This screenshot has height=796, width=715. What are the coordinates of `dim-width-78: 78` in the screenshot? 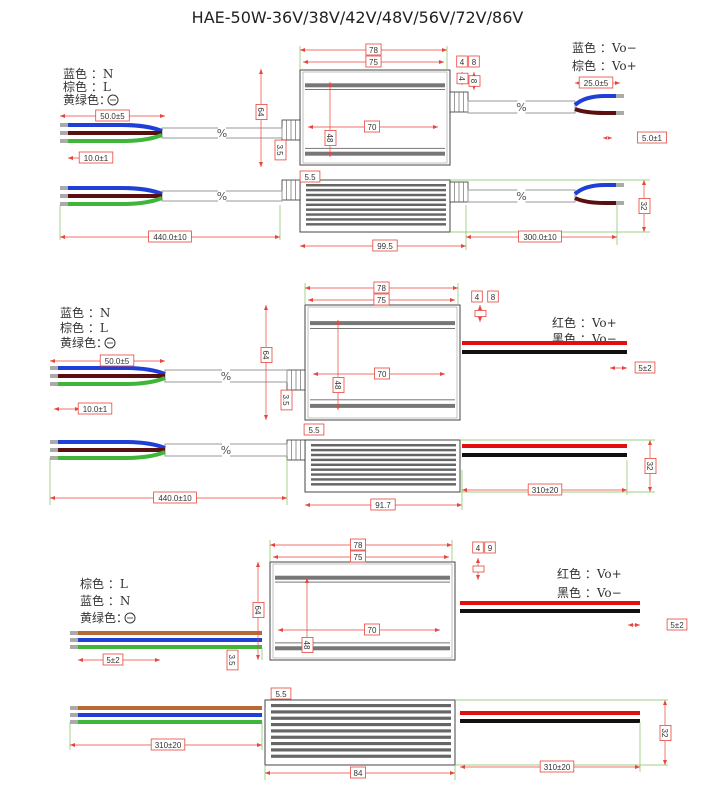 It's located at (373, 49).